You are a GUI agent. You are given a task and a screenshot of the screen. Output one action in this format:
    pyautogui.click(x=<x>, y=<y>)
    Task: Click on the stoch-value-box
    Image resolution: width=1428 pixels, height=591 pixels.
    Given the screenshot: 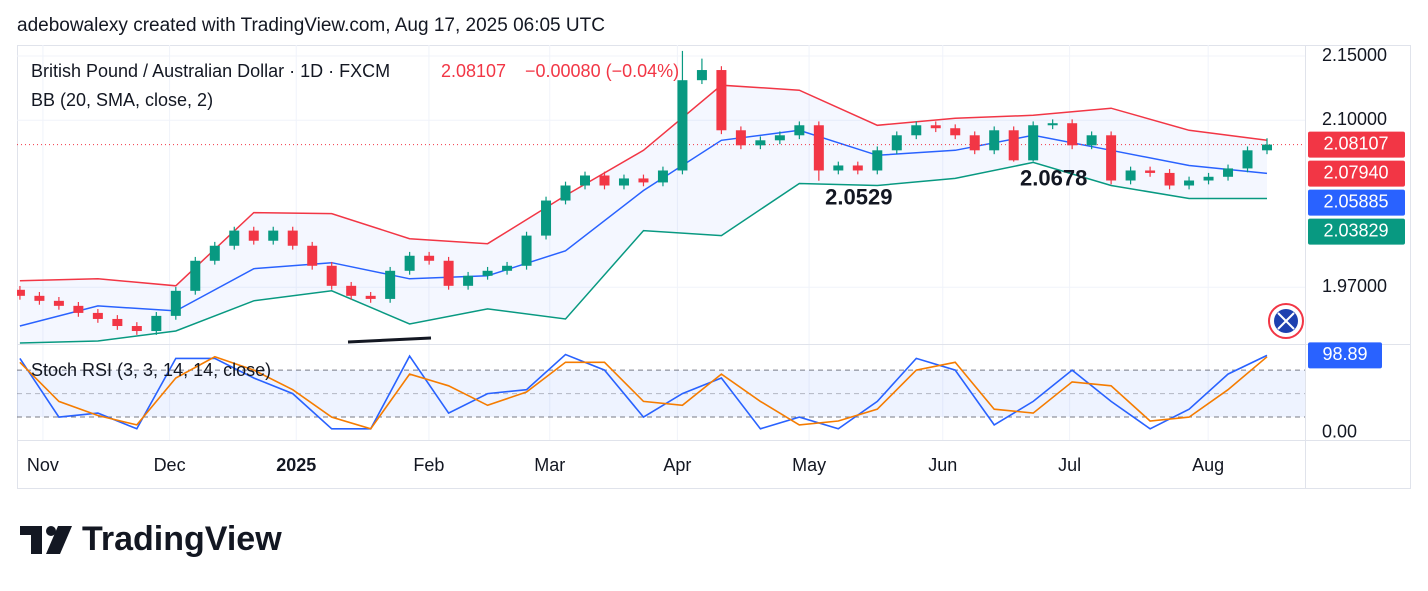 What is the action you would take?
    pyautogui.click(x=1345, y=355)
    